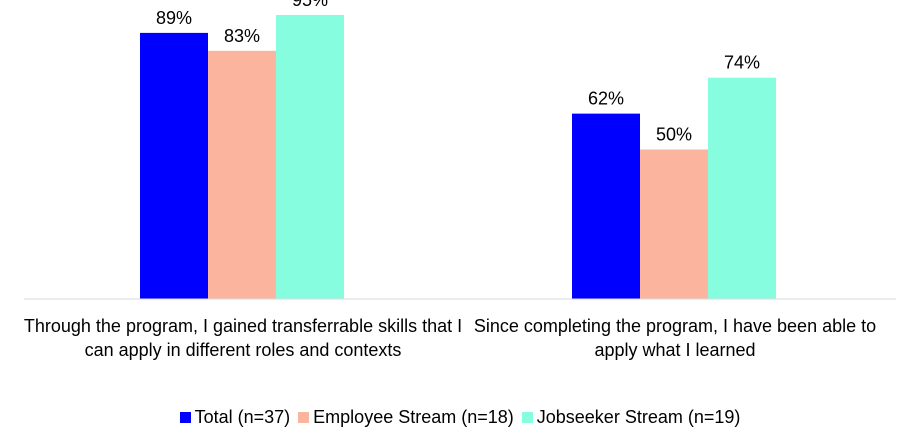  Describe the element at coordinates (242, 36) in the screenshot. I see `value-label-employee-stream-cat1: 83%` at that location.